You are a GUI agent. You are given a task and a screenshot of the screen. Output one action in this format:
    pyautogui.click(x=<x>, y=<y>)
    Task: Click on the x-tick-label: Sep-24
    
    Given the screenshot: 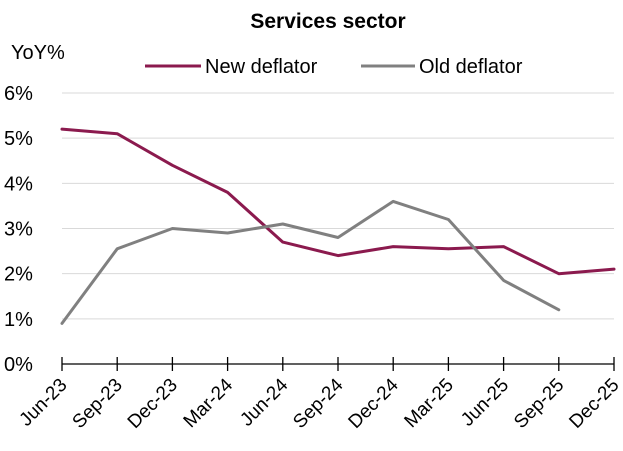 What is the action you would take?
    pyautogui.click(x=318, y=403)
    